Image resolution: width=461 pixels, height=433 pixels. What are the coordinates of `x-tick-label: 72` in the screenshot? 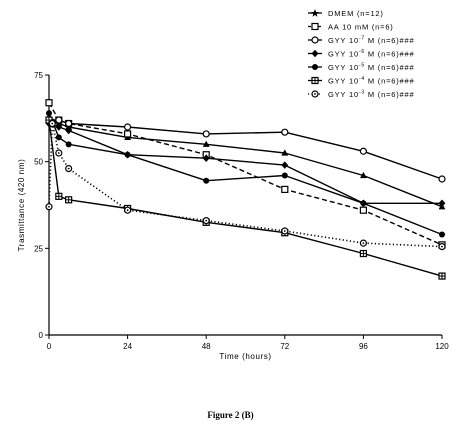 It's located at (284, 346).